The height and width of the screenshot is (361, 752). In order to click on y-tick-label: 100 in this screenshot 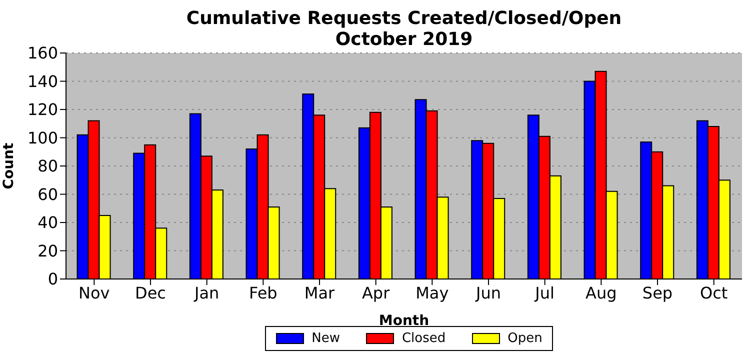, I will do `click(42, 138)`.